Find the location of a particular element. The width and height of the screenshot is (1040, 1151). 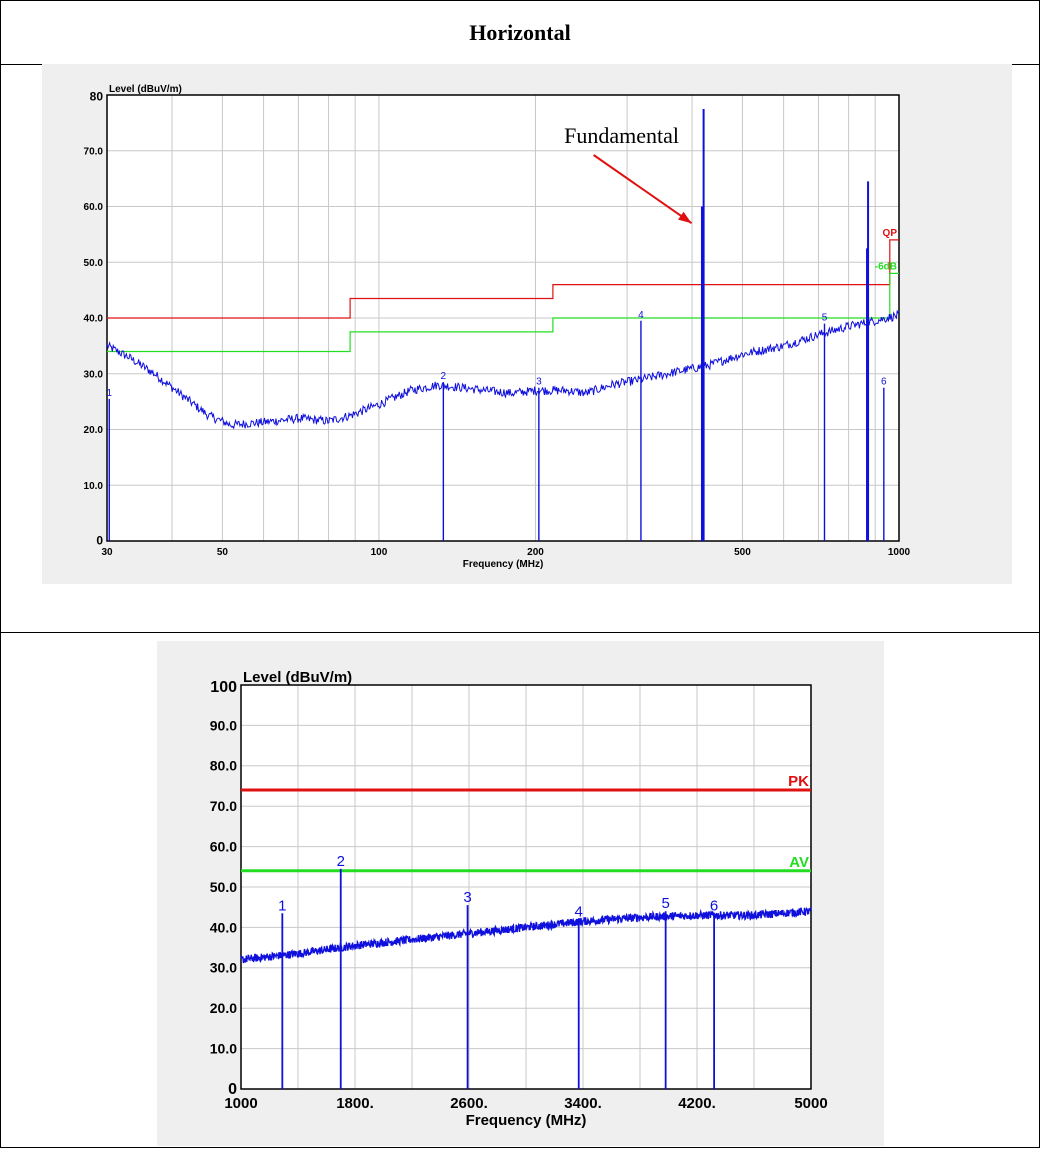

x-tick-label: 200 is located at coordinates (535, 552).